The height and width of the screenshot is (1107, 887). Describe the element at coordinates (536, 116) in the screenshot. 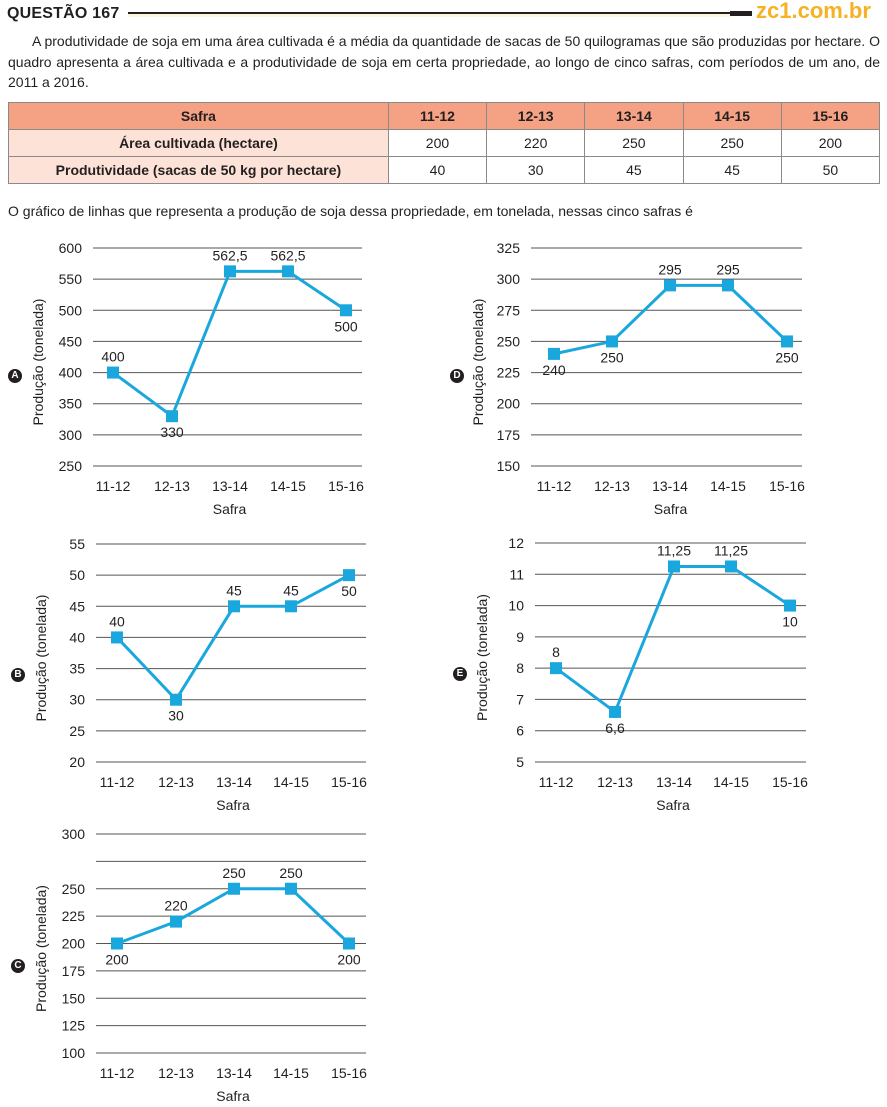

I see `table-header-cell: 12-13` at that location.